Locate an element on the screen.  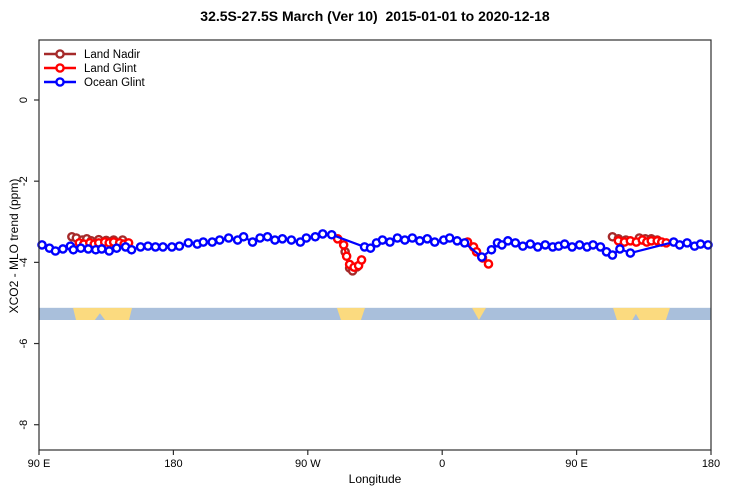
land-ocean-band is located at coordinates (375, 313).